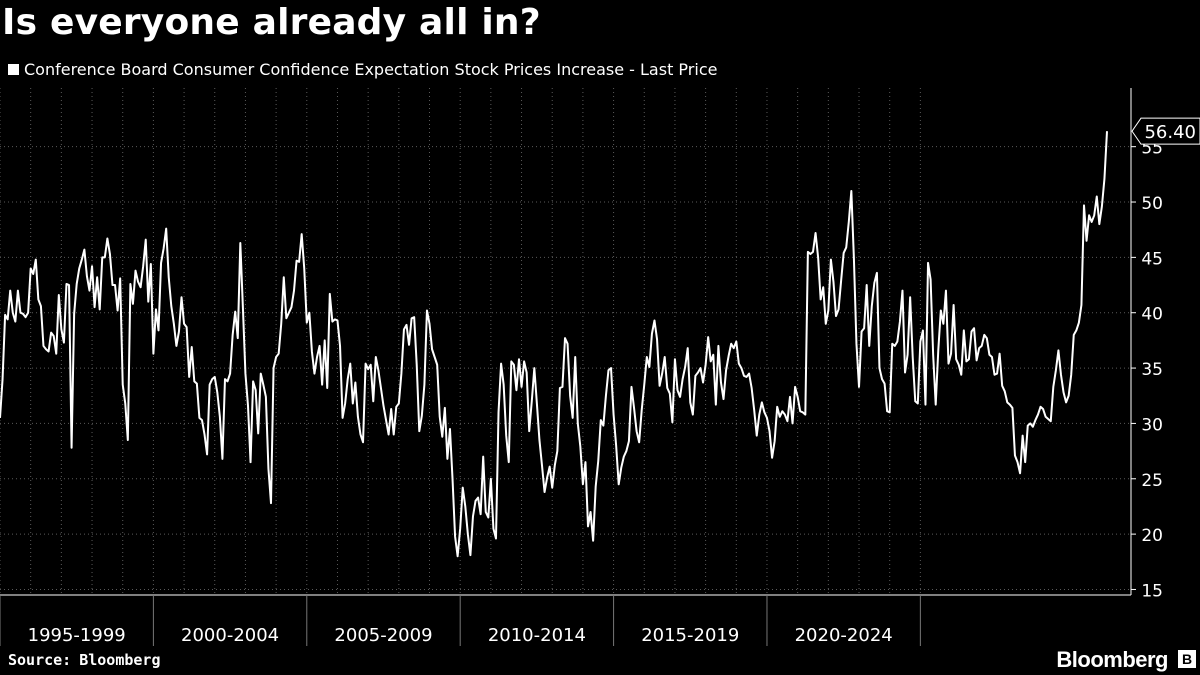 This screenshot has height=675, width=1200. Describe the element at coordinates (230, 635) in the screenshot. I see `x-tick-label: 2000-2004` at that location.